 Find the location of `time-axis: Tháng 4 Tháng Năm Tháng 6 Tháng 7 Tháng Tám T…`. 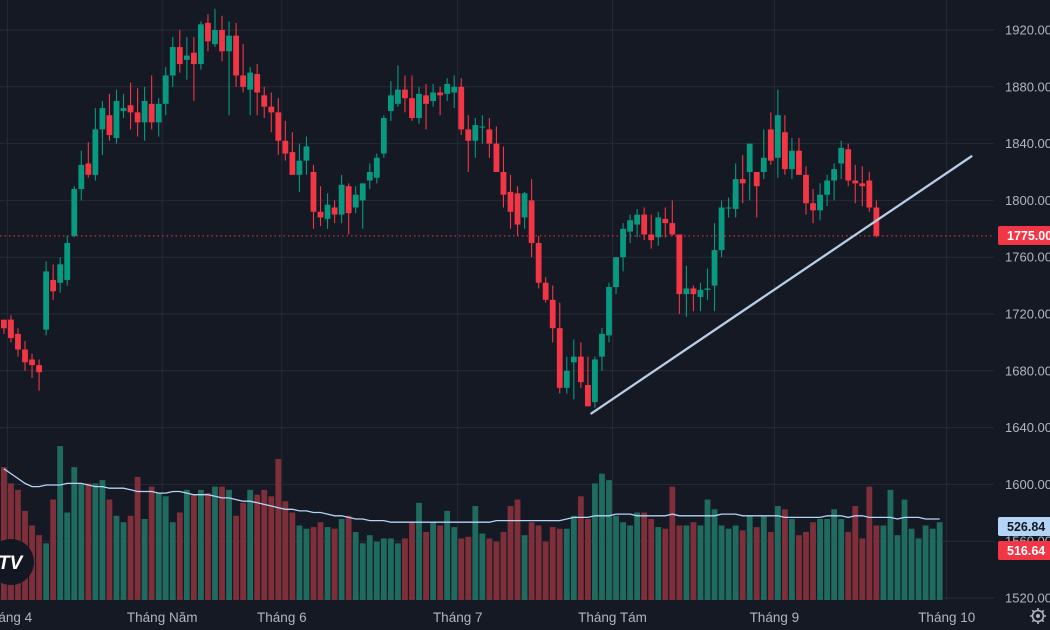

time-axis: Tháng 4 Tháng Năm Tháng 6 Tháng 7 Tháng Tám T… is located at coordinates (487, 617).